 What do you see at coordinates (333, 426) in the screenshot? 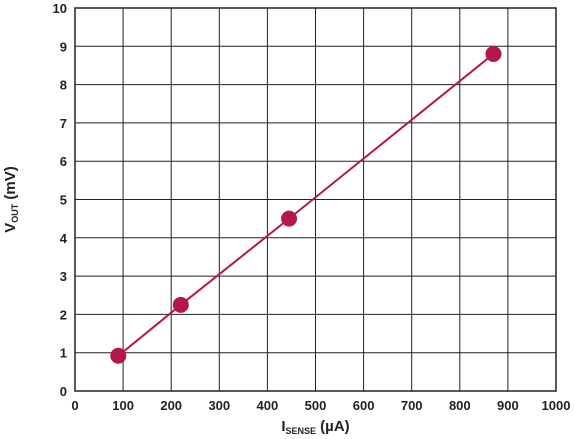
I see `x-axis-label-unit: (µA)` at bounding box center [333, 426].